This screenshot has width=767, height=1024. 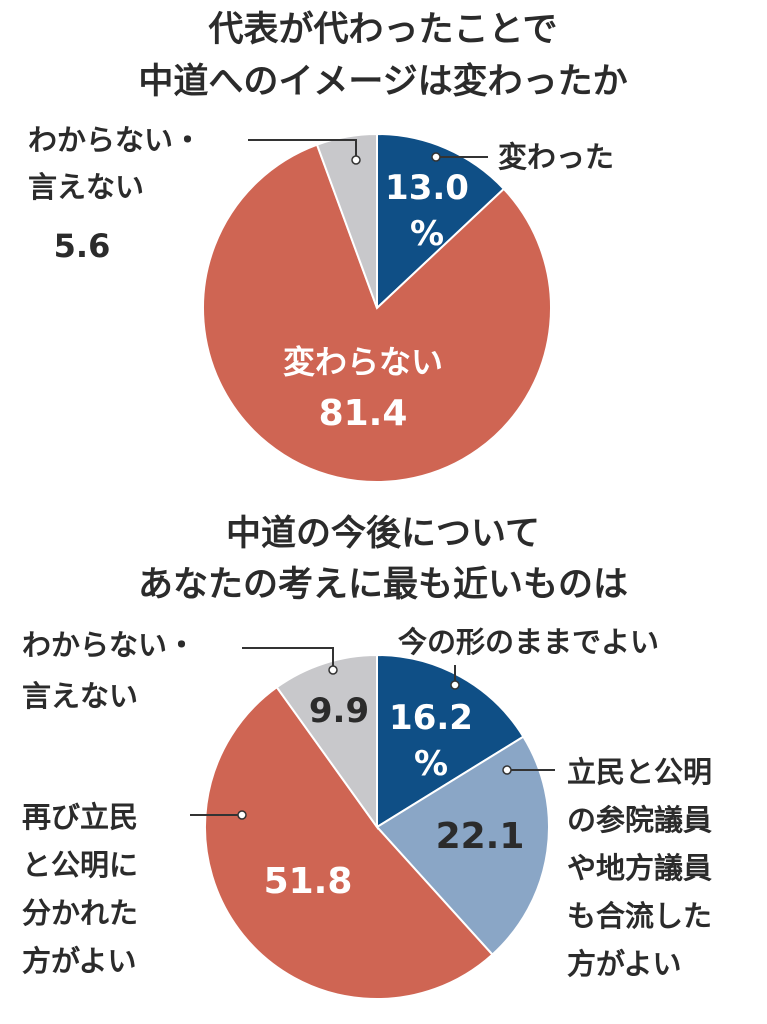 What do you see at coordinates (455, 685) in the screenshot?
I see `chart2-leader-dot-keep` at bounding box center [455, 685].